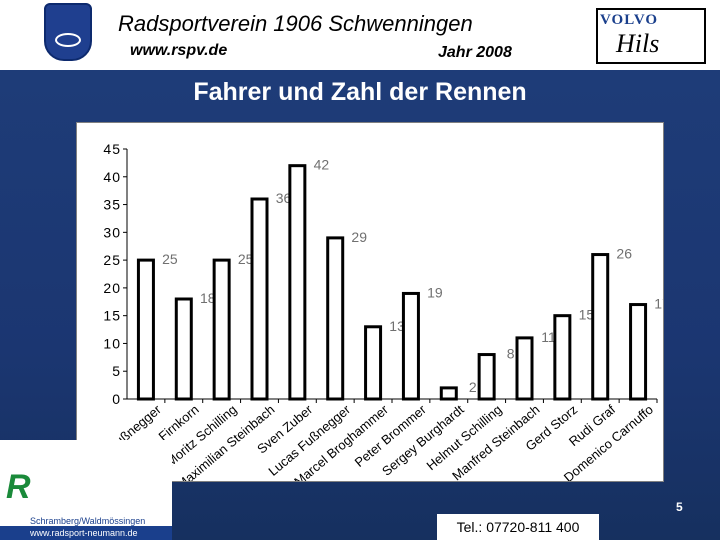  Describe the element at coordinates (88, 521) in the screenshot. I see `sponsor-tagline: Schramberg/Waldmössingen` at that location.